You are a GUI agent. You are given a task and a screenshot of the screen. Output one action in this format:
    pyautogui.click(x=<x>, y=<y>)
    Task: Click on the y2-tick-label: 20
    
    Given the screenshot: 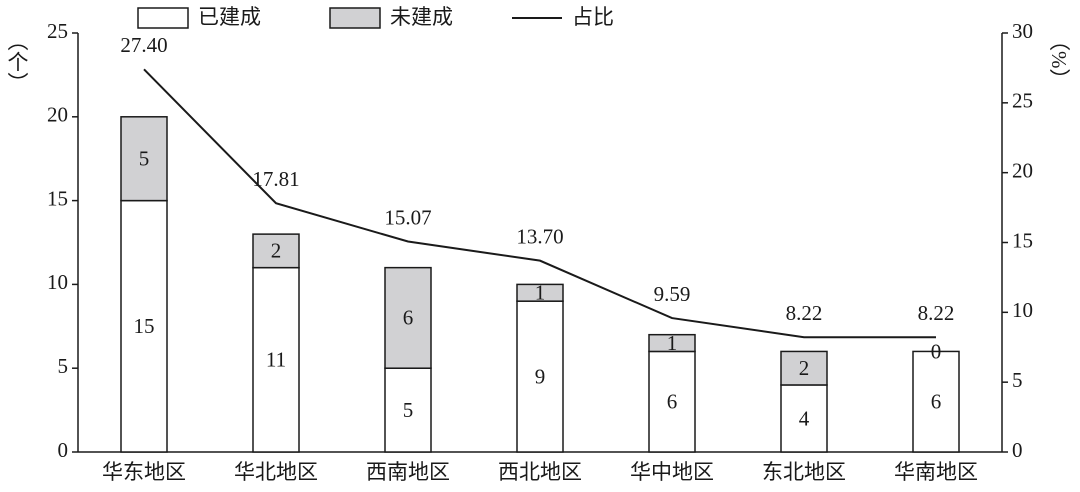 What is the action you would take?
    pyautogui.click(x=1022, y=170)
    